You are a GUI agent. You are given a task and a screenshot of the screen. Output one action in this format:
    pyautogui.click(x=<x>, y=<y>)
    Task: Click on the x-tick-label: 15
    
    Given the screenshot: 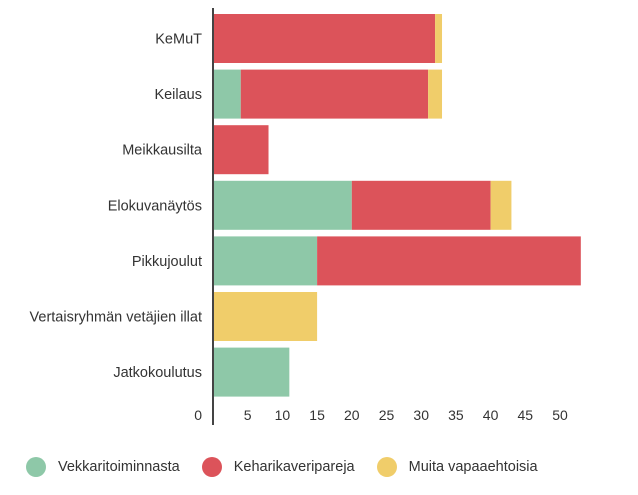 What is the action you would take?
    pyautogui.click(x=317, y=415)
    